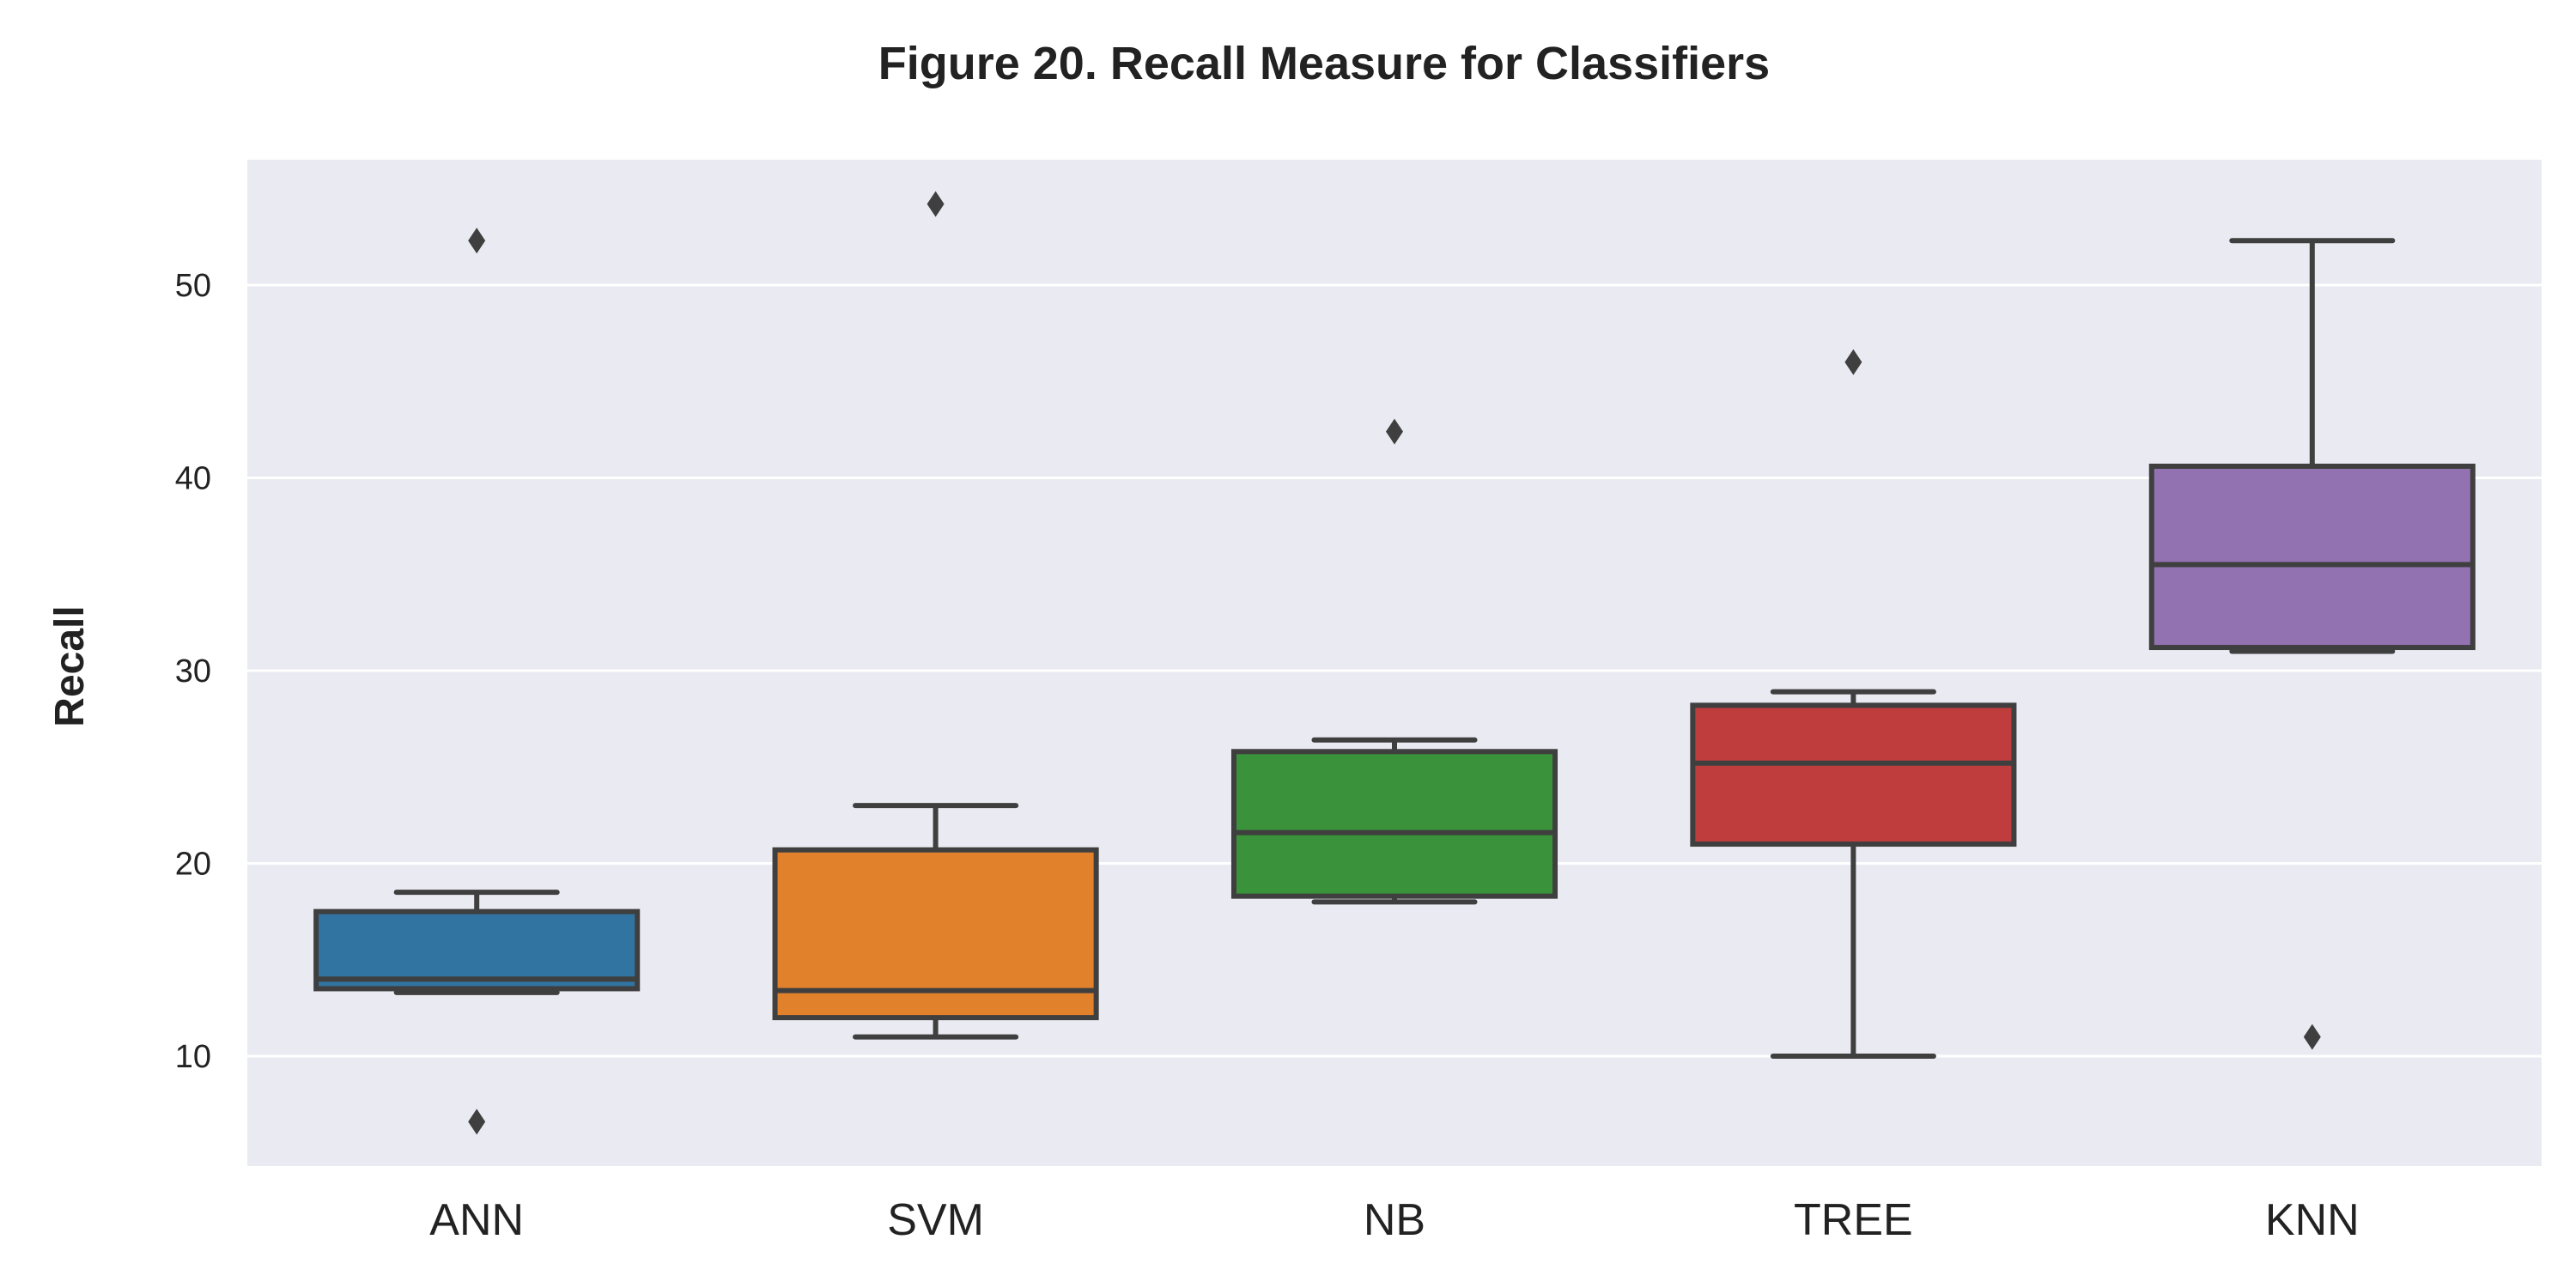 The height and width of the screenshot is (1288, 2576). I want to click on y-tick-label: 10, so click(193, 1057).